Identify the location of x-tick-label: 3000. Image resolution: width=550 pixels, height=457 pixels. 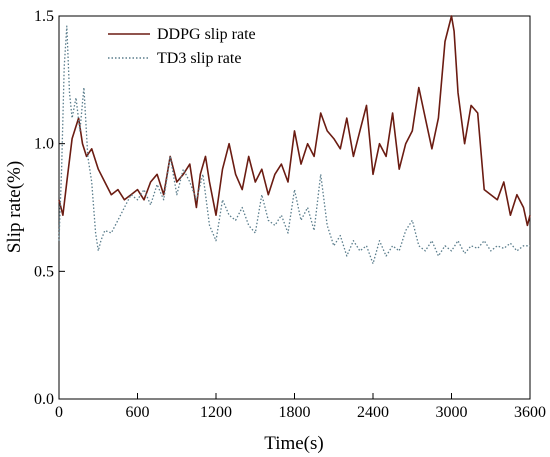
(452, 412).